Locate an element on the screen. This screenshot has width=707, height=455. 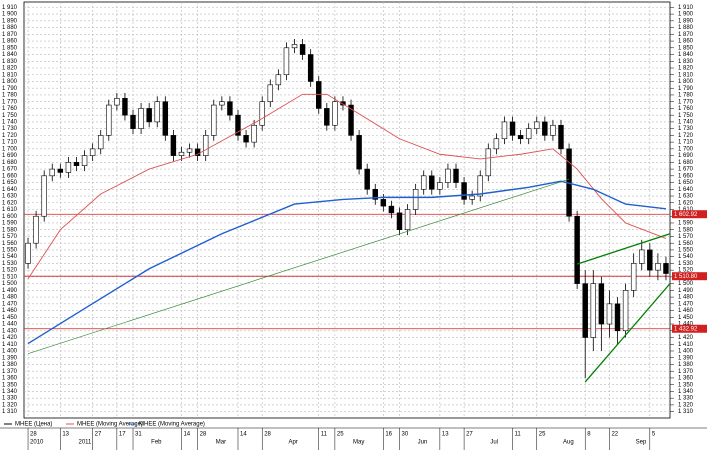
x-major-label: May is located at coordinates (358, 443).